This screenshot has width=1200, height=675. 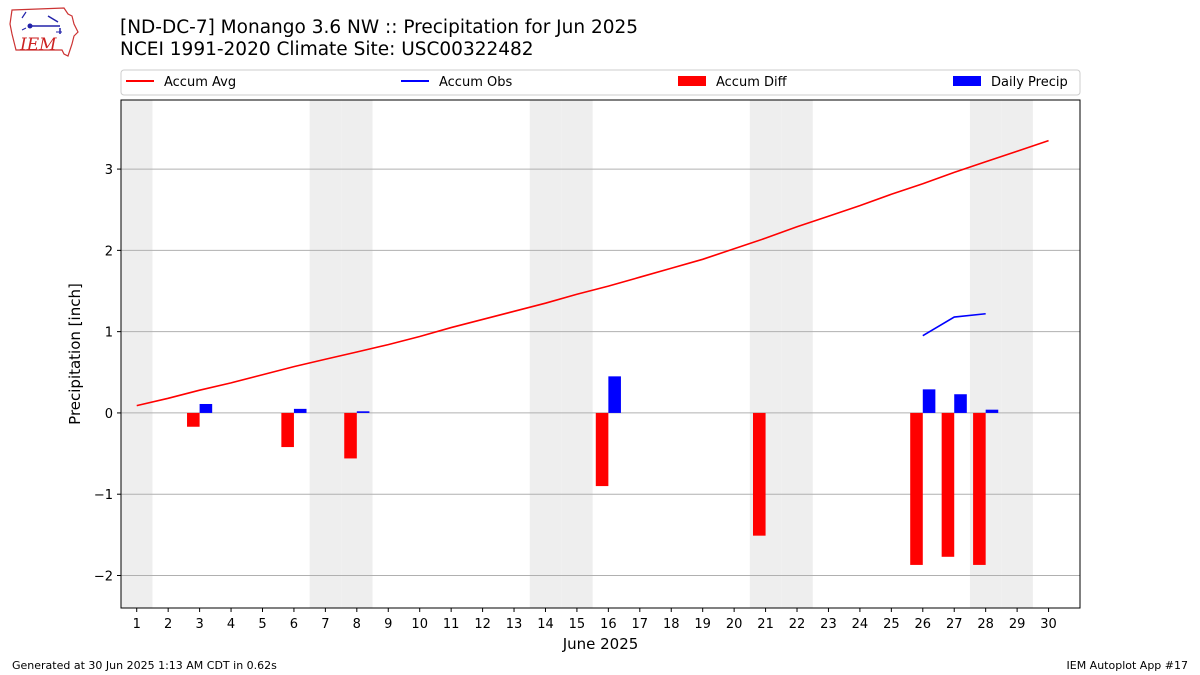 I want to click on x-tick-label: 29, so click(x=1017, y=624).